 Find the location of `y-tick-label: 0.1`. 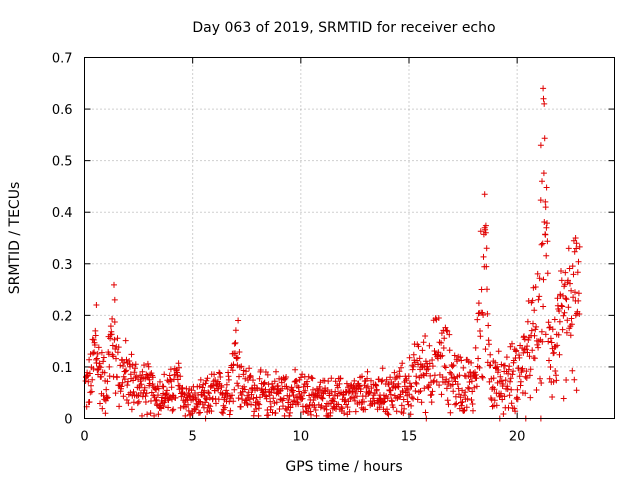

y-tick-label: 0.1 is located at coordinates (62, 368).